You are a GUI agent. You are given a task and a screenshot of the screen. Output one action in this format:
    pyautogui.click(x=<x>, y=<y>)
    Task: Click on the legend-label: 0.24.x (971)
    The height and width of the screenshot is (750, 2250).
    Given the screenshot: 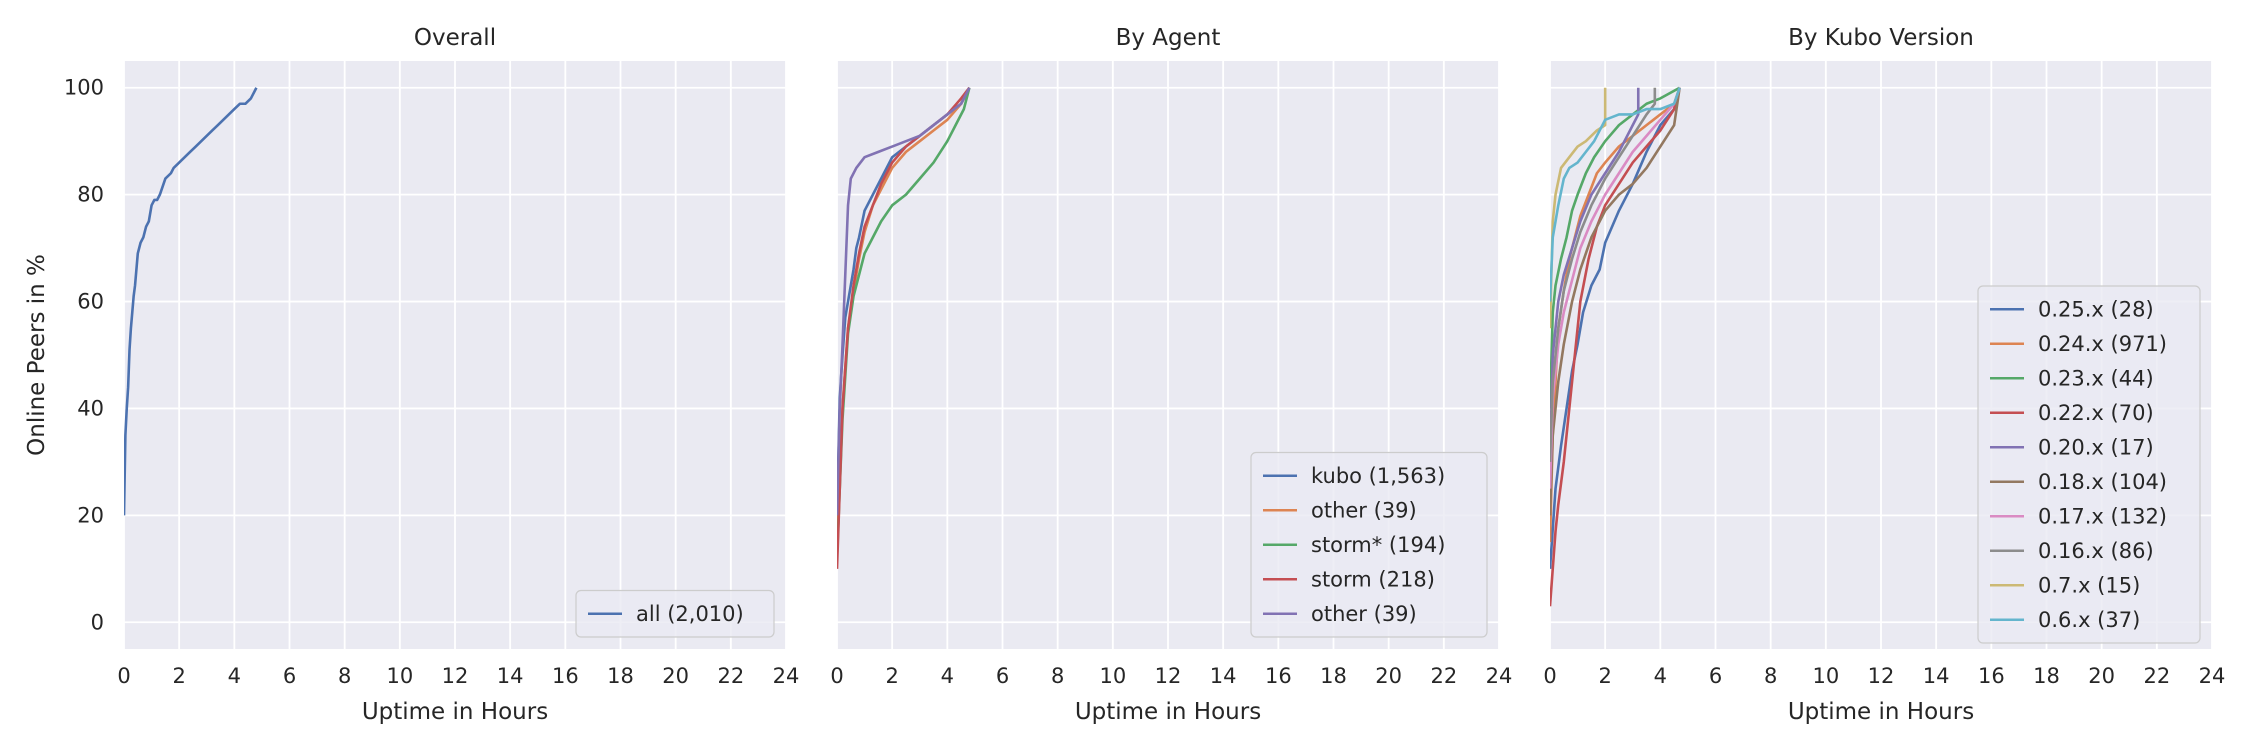 What is the action you would take?
    pyautogui.click(x=2102, y=344)
    